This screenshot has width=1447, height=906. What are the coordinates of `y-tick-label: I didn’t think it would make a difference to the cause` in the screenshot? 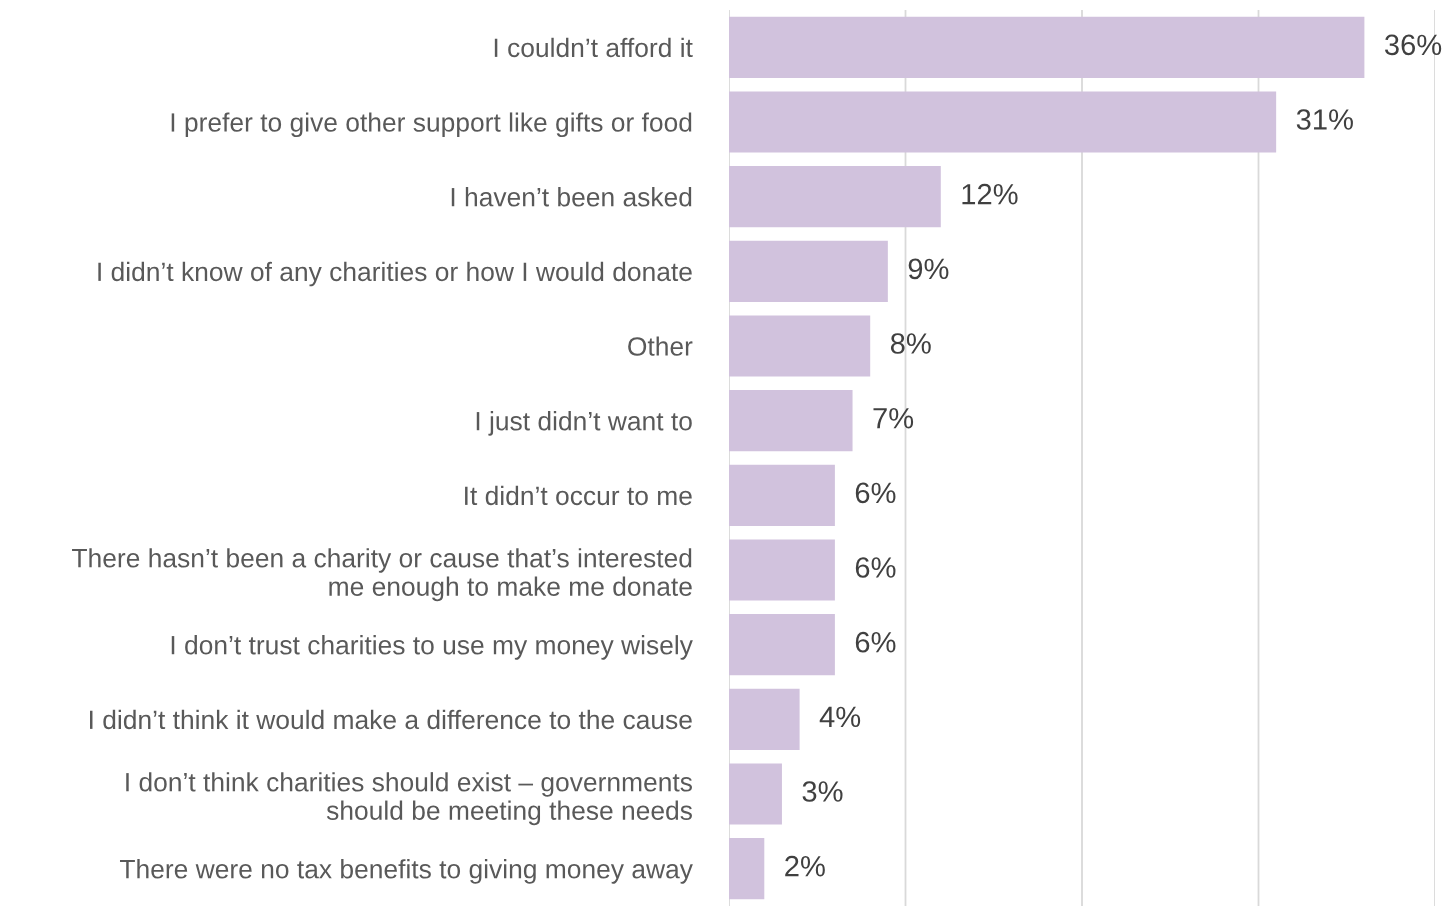 It's located at (391, 719).